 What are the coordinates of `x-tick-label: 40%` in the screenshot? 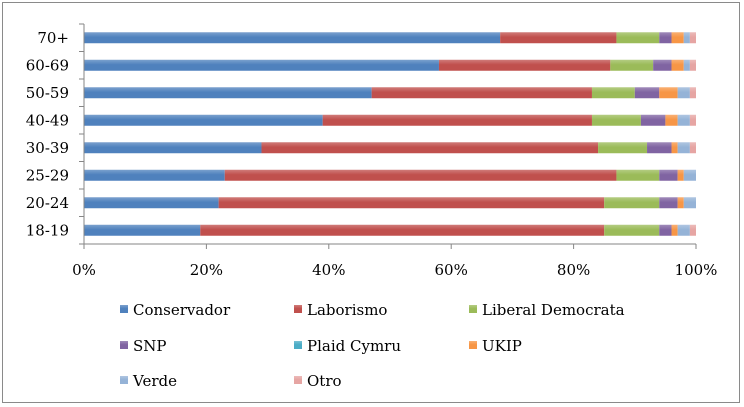 It's located at (328, 270).